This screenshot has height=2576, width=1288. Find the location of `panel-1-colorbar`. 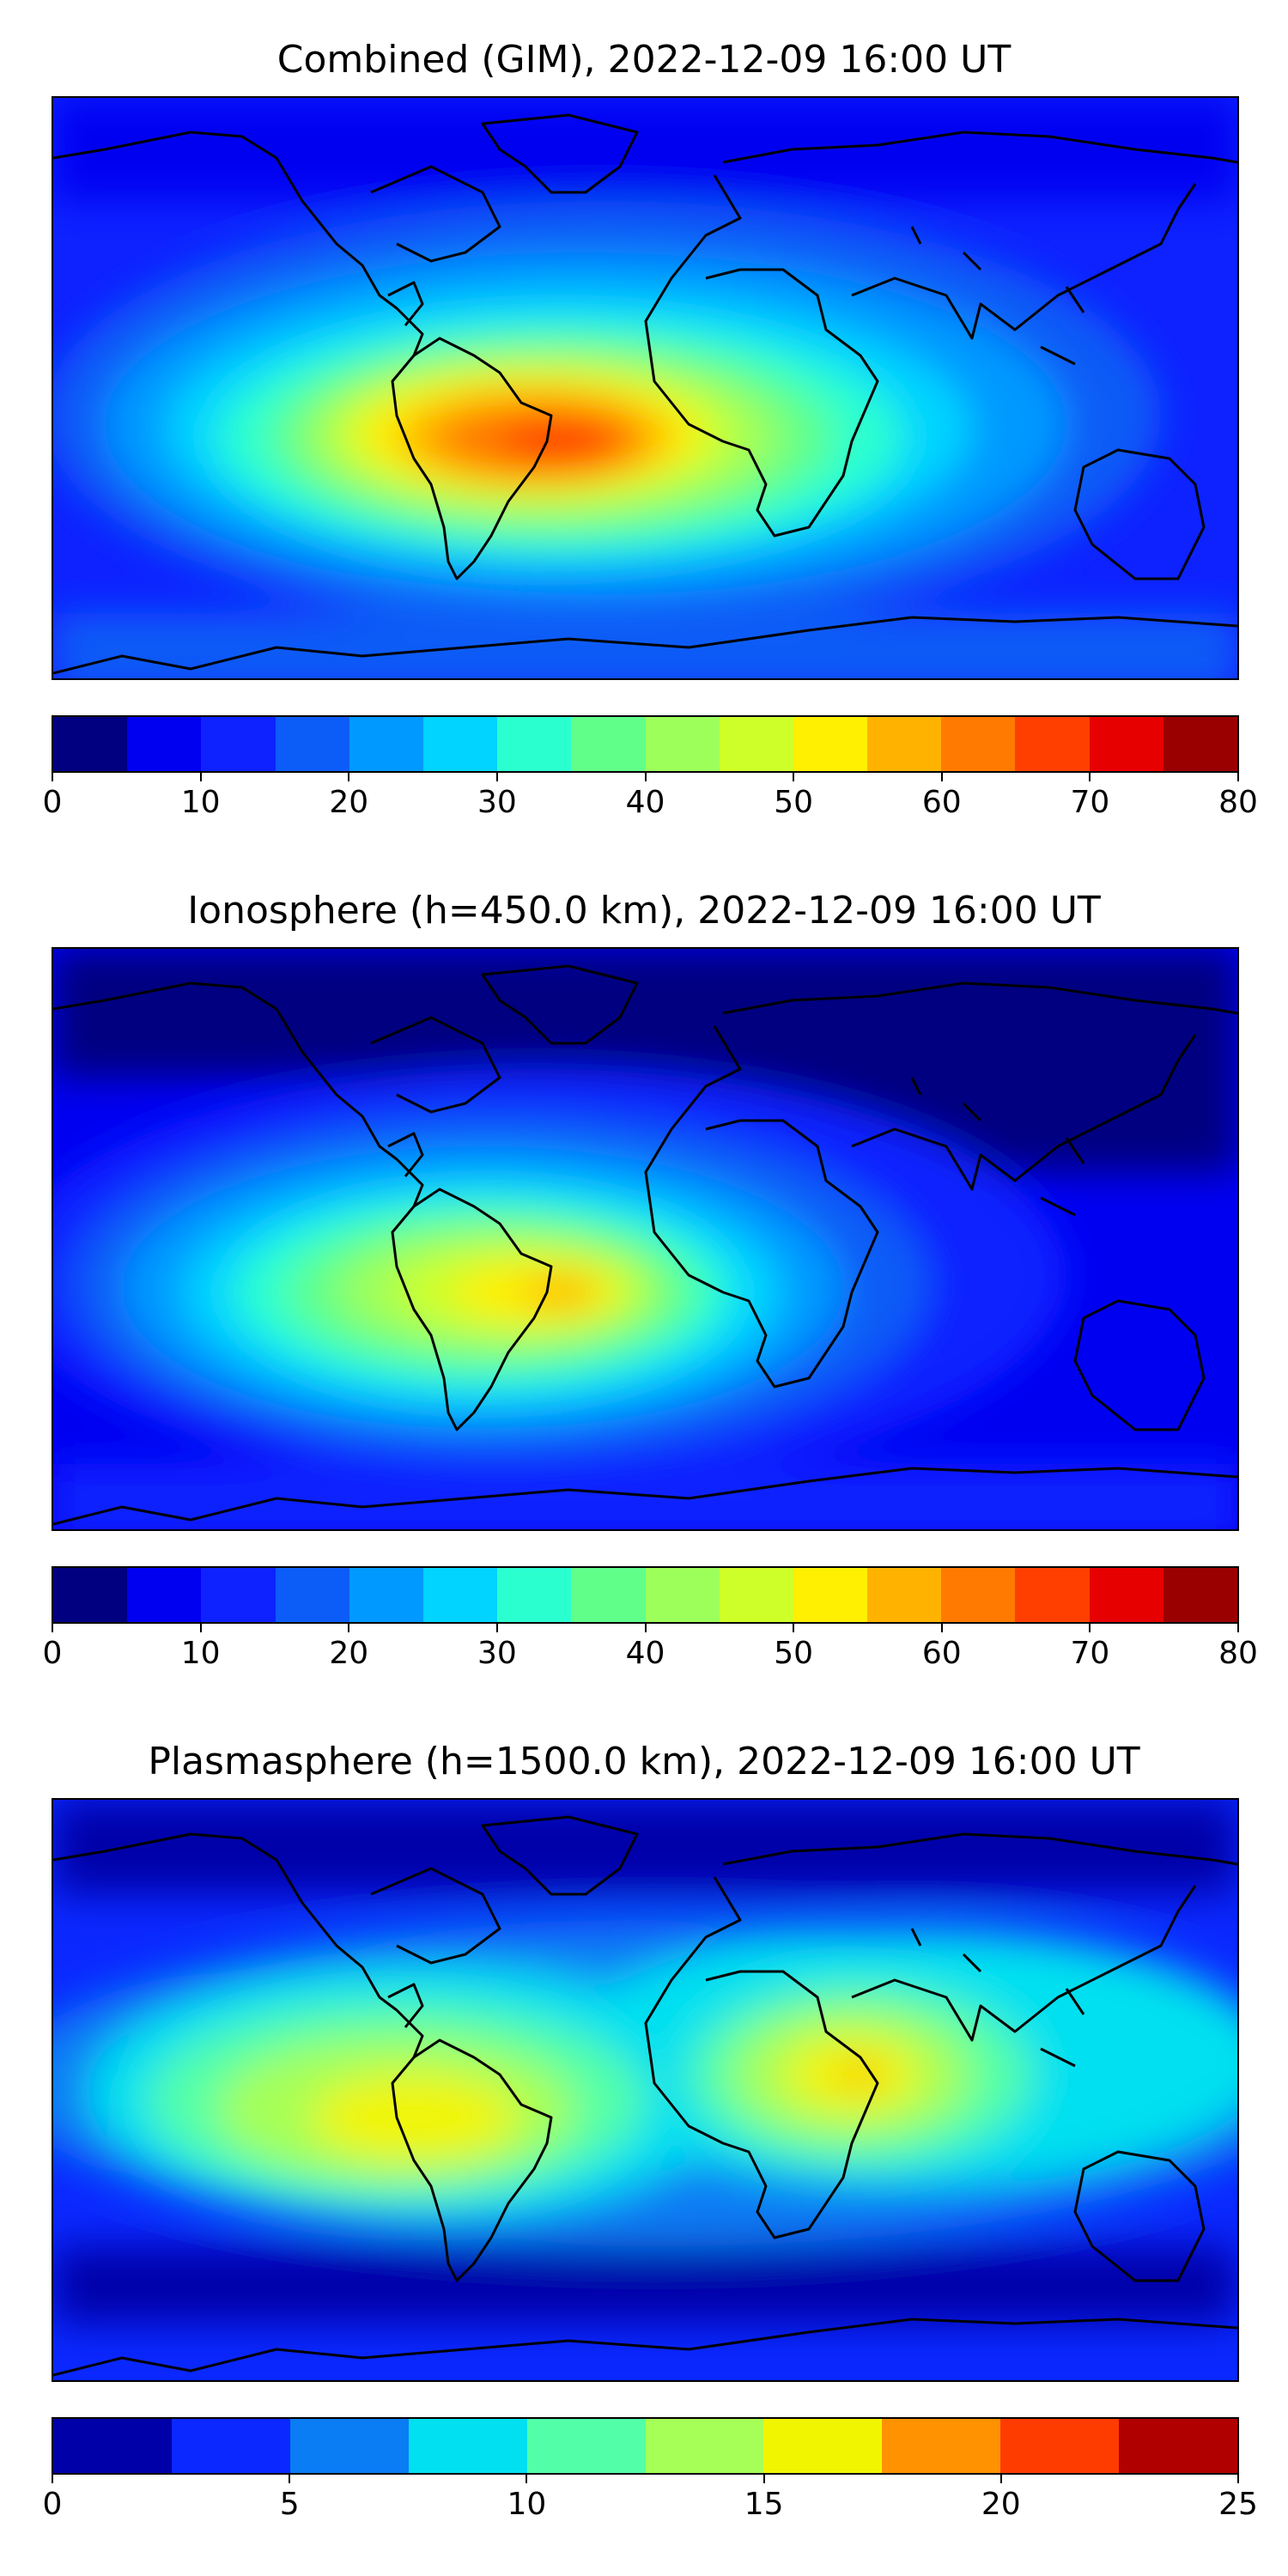

panel-1-colorbar is located at coordinates (645, 744).